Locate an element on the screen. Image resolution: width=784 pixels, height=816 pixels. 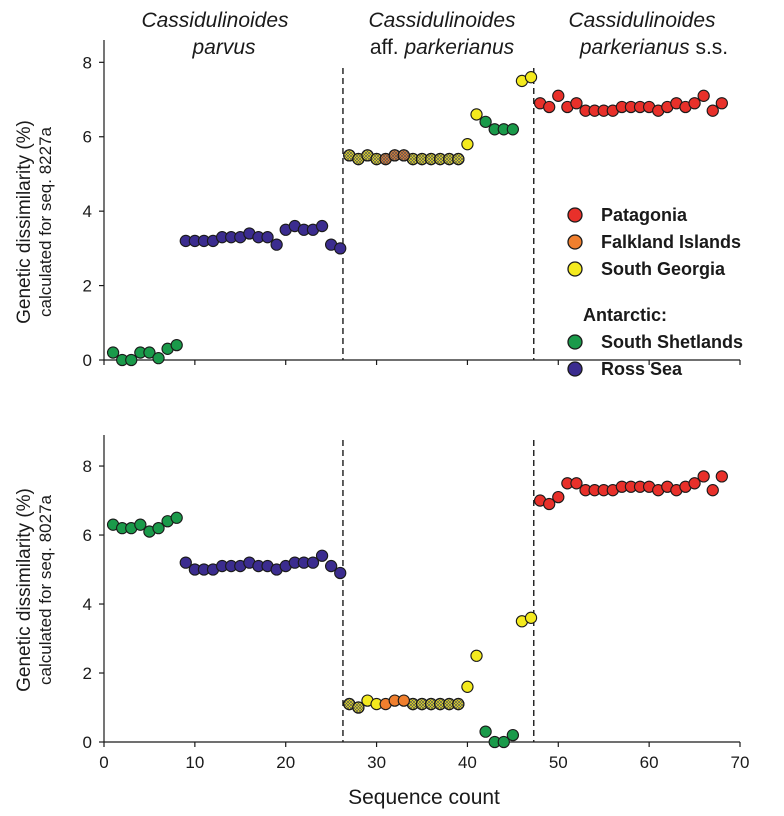
legend-label: Ross Sea is located at coordinates (642, 369).